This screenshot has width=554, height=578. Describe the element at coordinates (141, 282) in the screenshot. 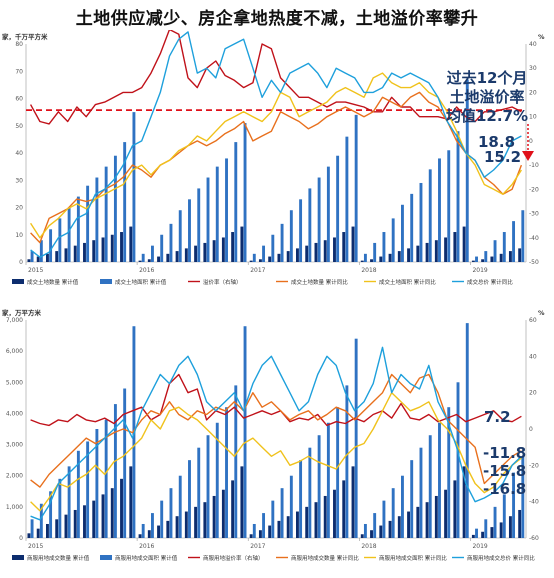

I see `legend-label-1: 成交土地面积 累计值` at that location.